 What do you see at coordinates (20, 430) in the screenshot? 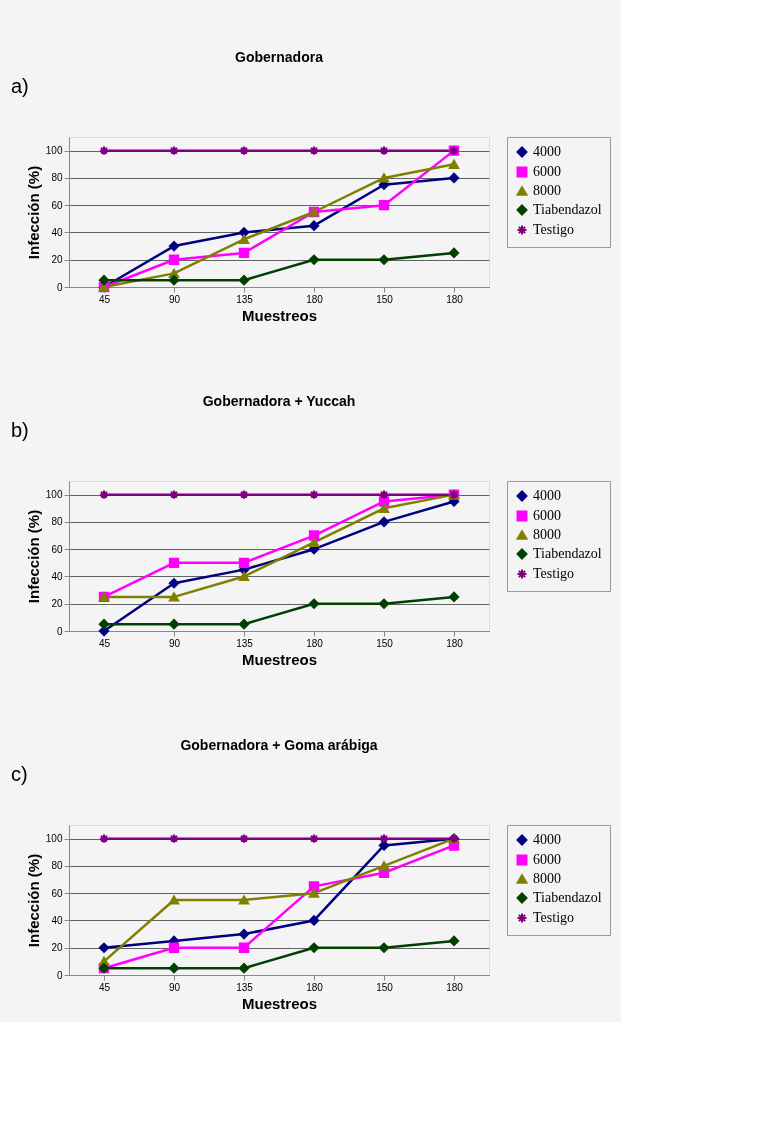
I see `text: b)` at bounding box center [20, 430].